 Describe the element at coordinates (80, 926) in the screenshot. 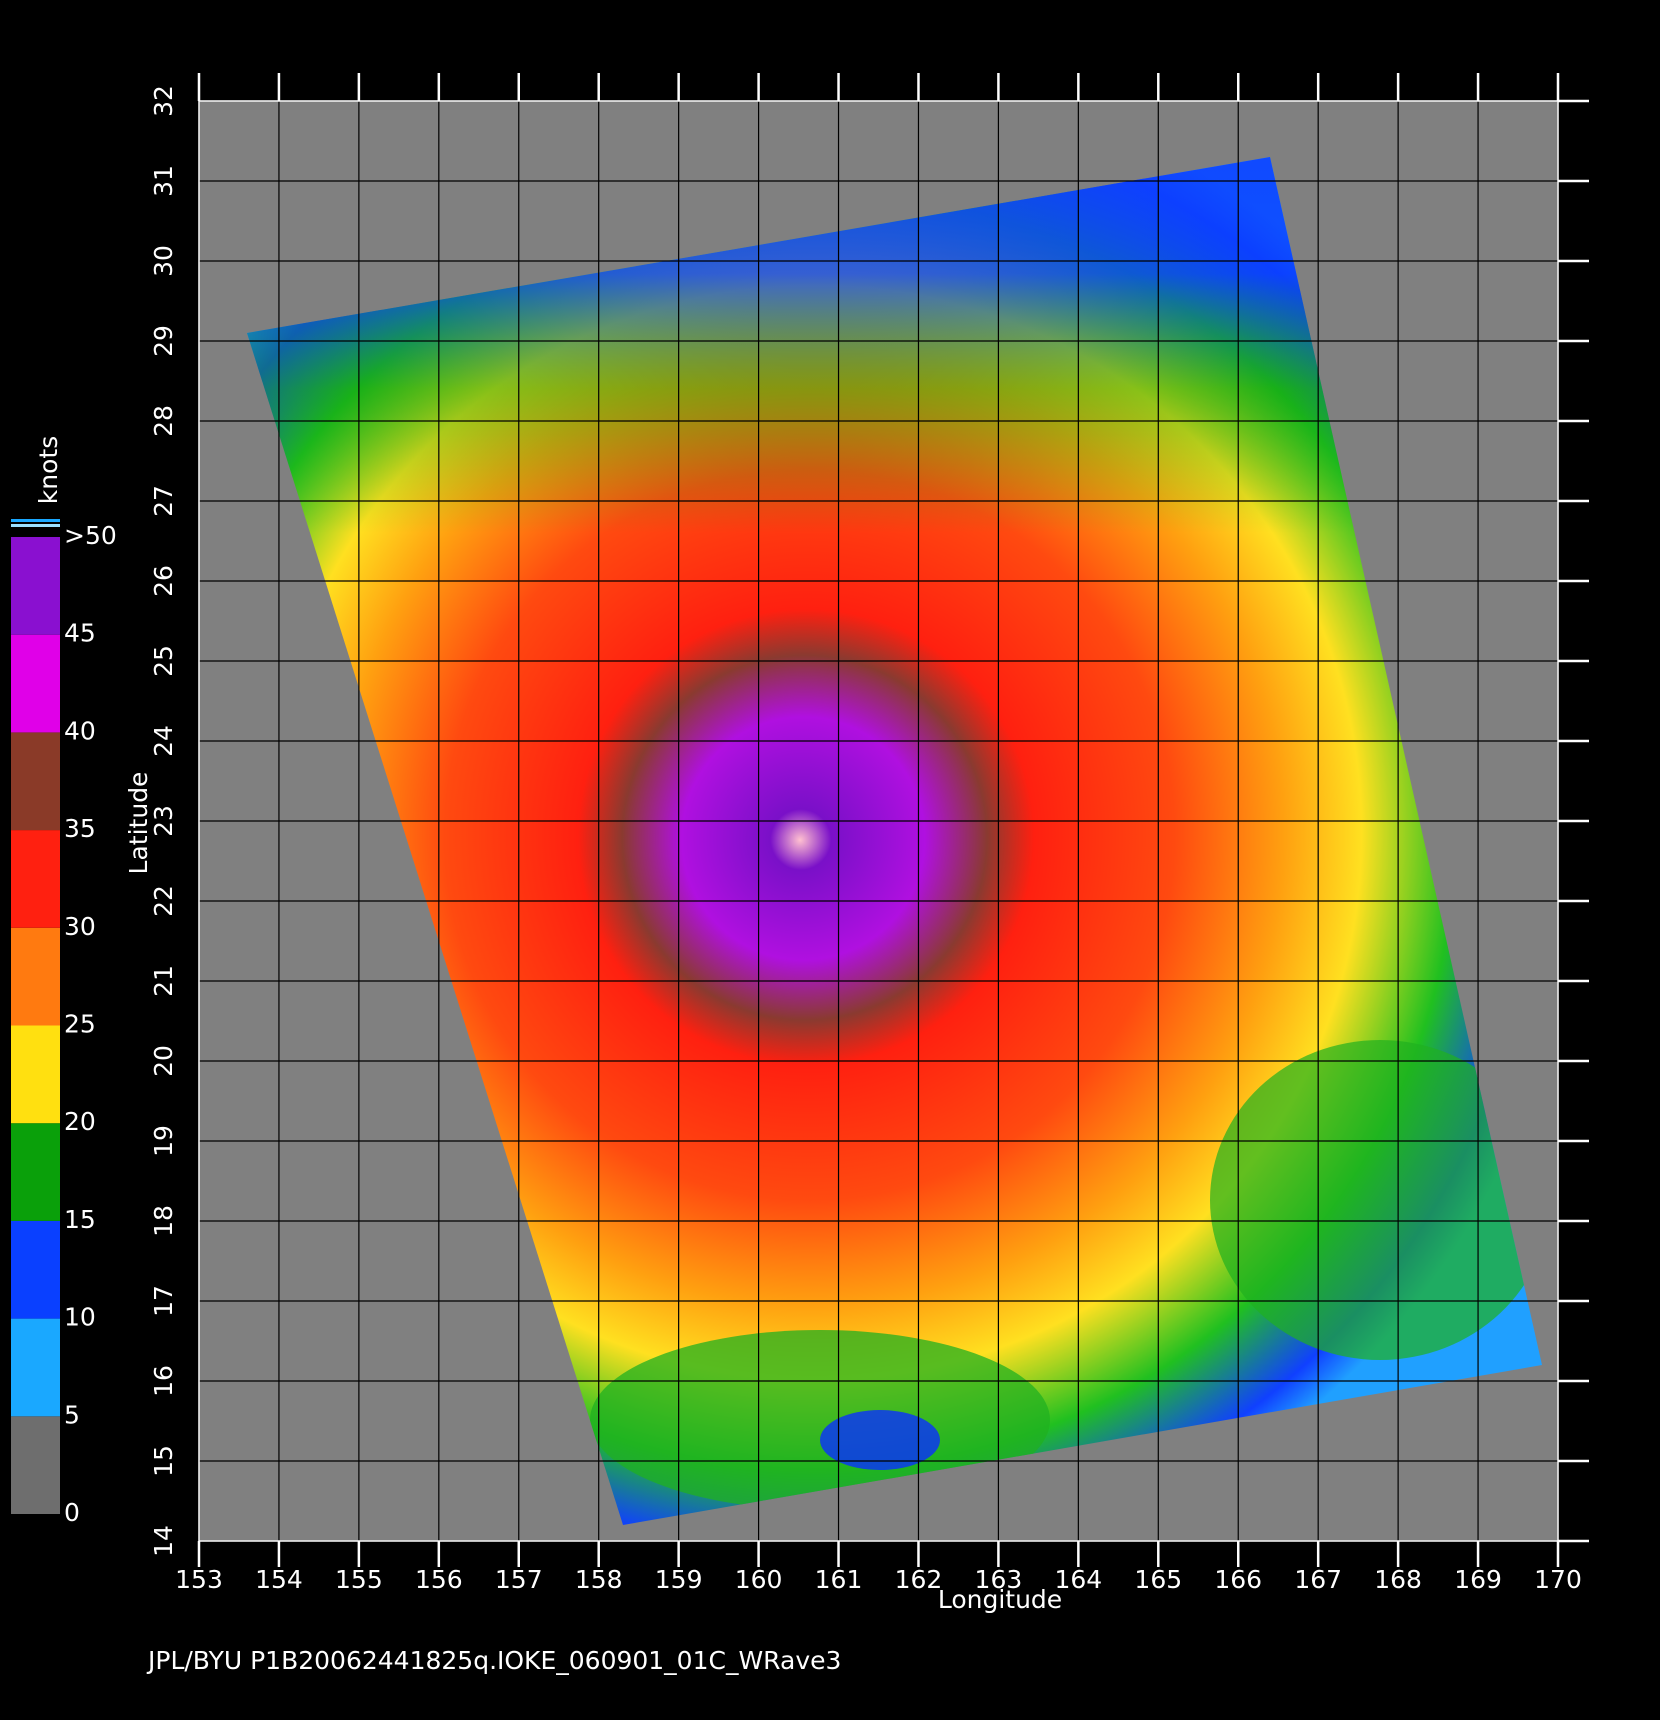

I see `colorbar-tick-label: 30` at that location.